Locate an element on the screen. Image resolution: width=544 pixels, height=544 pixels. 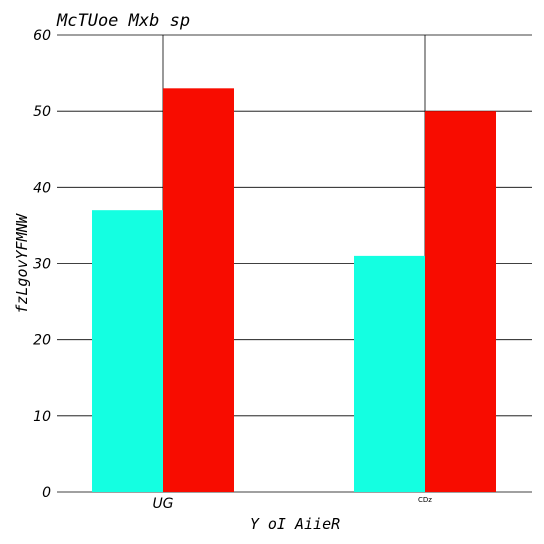
bar-1-UG is located at coordinates (127, 351).